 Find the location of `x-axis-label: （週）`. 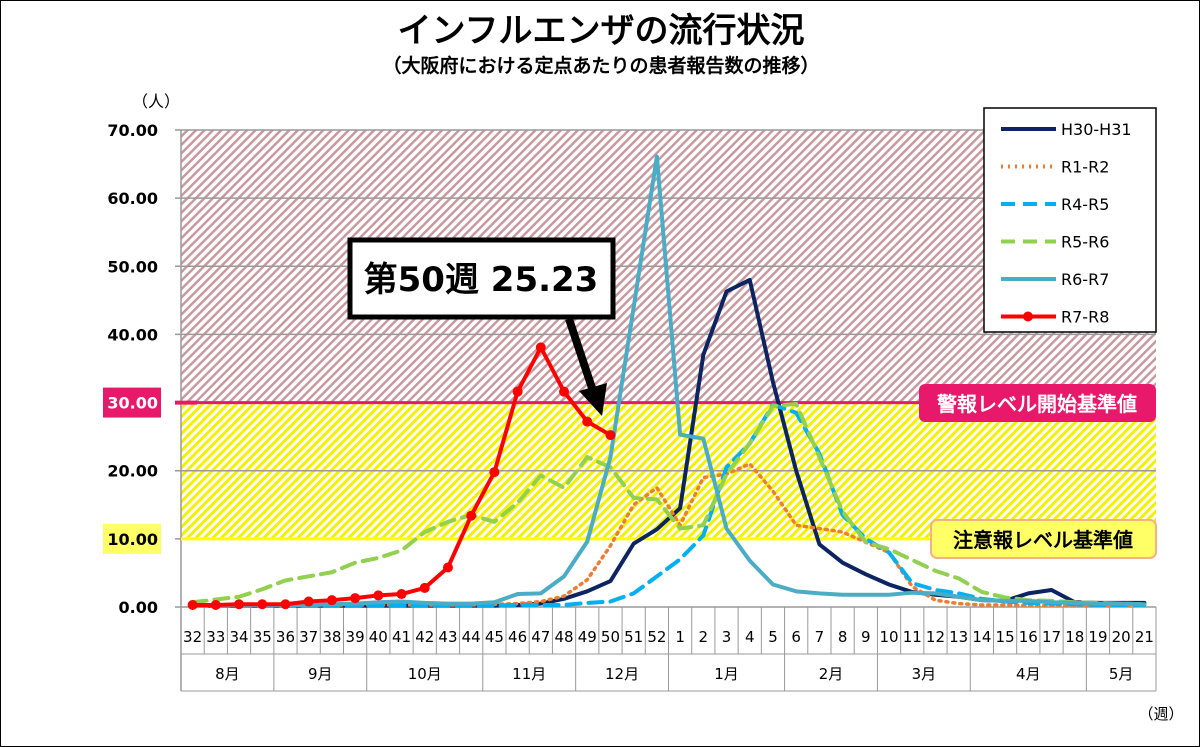

x-axis-label: （週） is located at coordinates (1160, 714).